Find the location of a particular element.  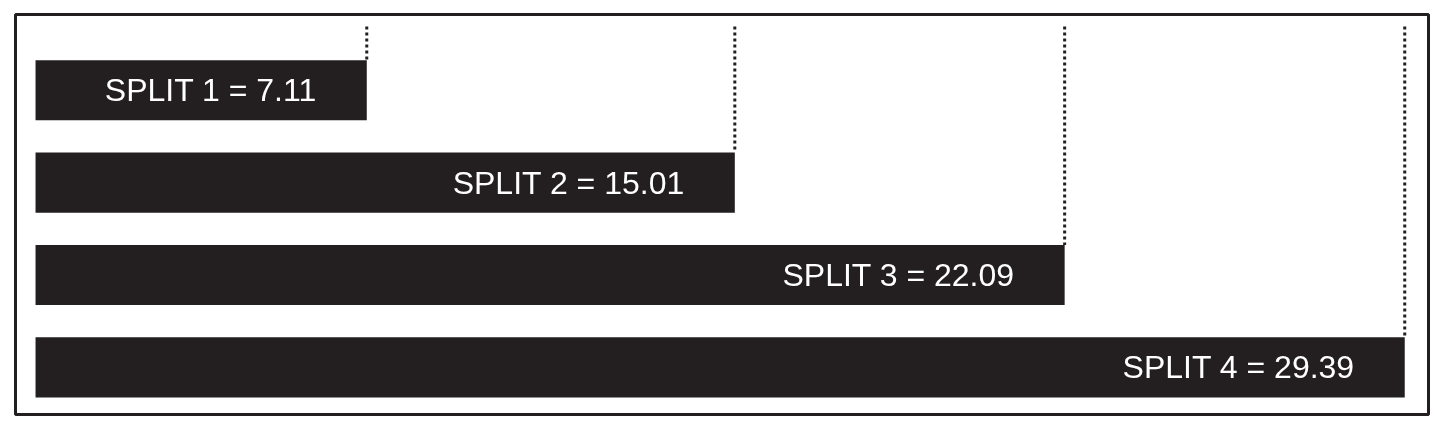

data-label: SPLIT 4 = 29.39 is located at coordinates (1238, 367).